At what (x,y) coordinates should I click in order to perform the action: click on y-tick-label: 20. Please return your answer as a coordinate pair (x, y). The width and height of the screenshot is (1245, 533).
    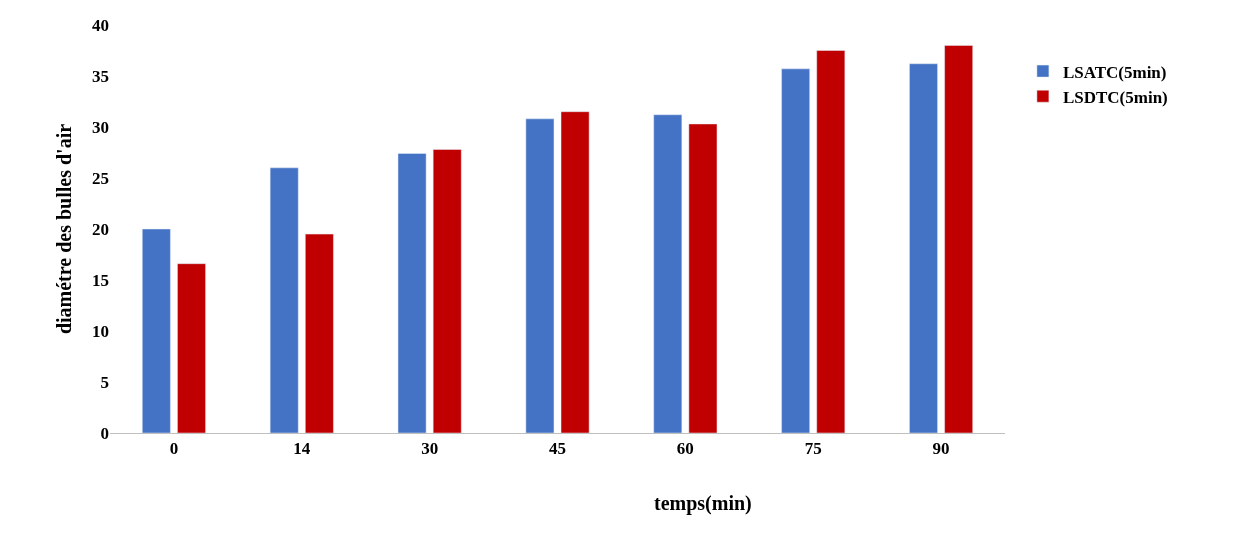
    Looking at the image, I should click on (100, 229).